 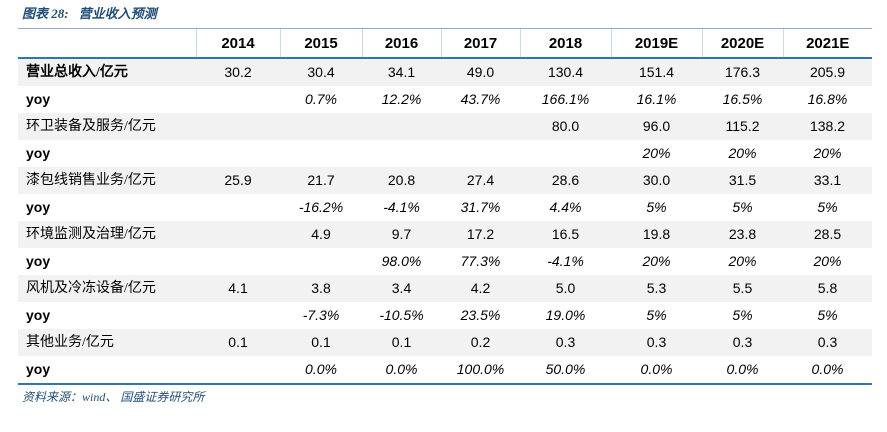 What do you see at coordinates (565, 126) in the screenshot?
I see `table-cell: 80.0` at bounding box center [565, 126].